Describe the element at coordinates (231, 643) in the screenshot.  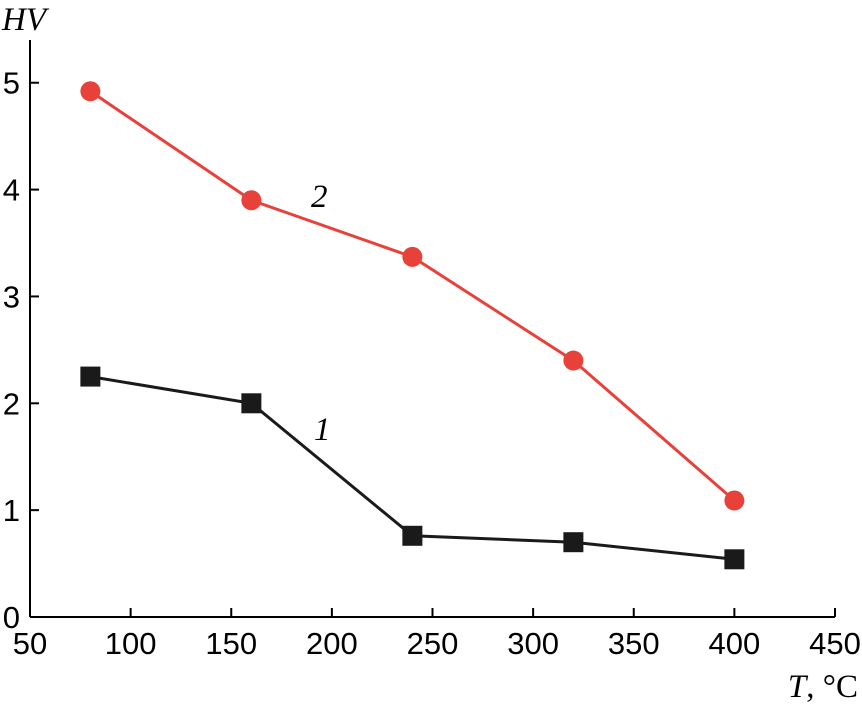
I see `x-tick-label: 150` at that location.